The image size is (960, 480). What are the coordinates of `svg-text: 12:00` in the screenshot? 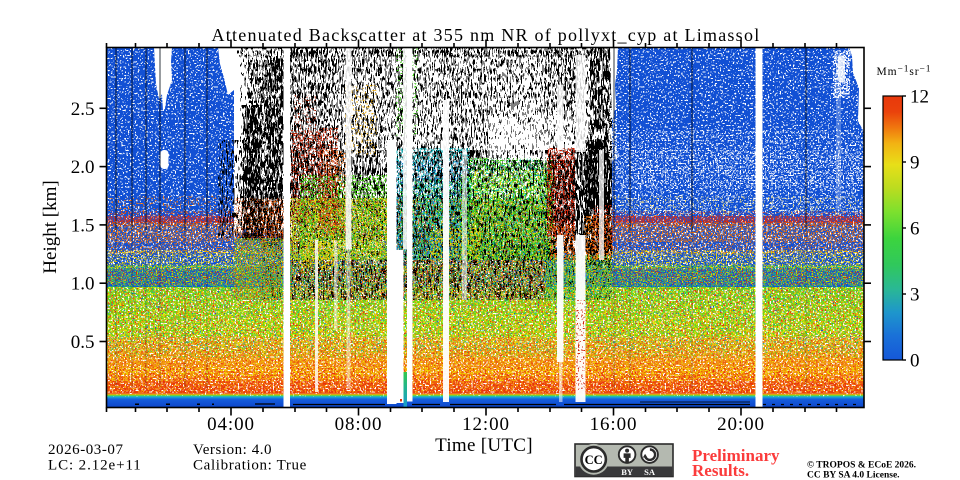 It's located at (486, 424).